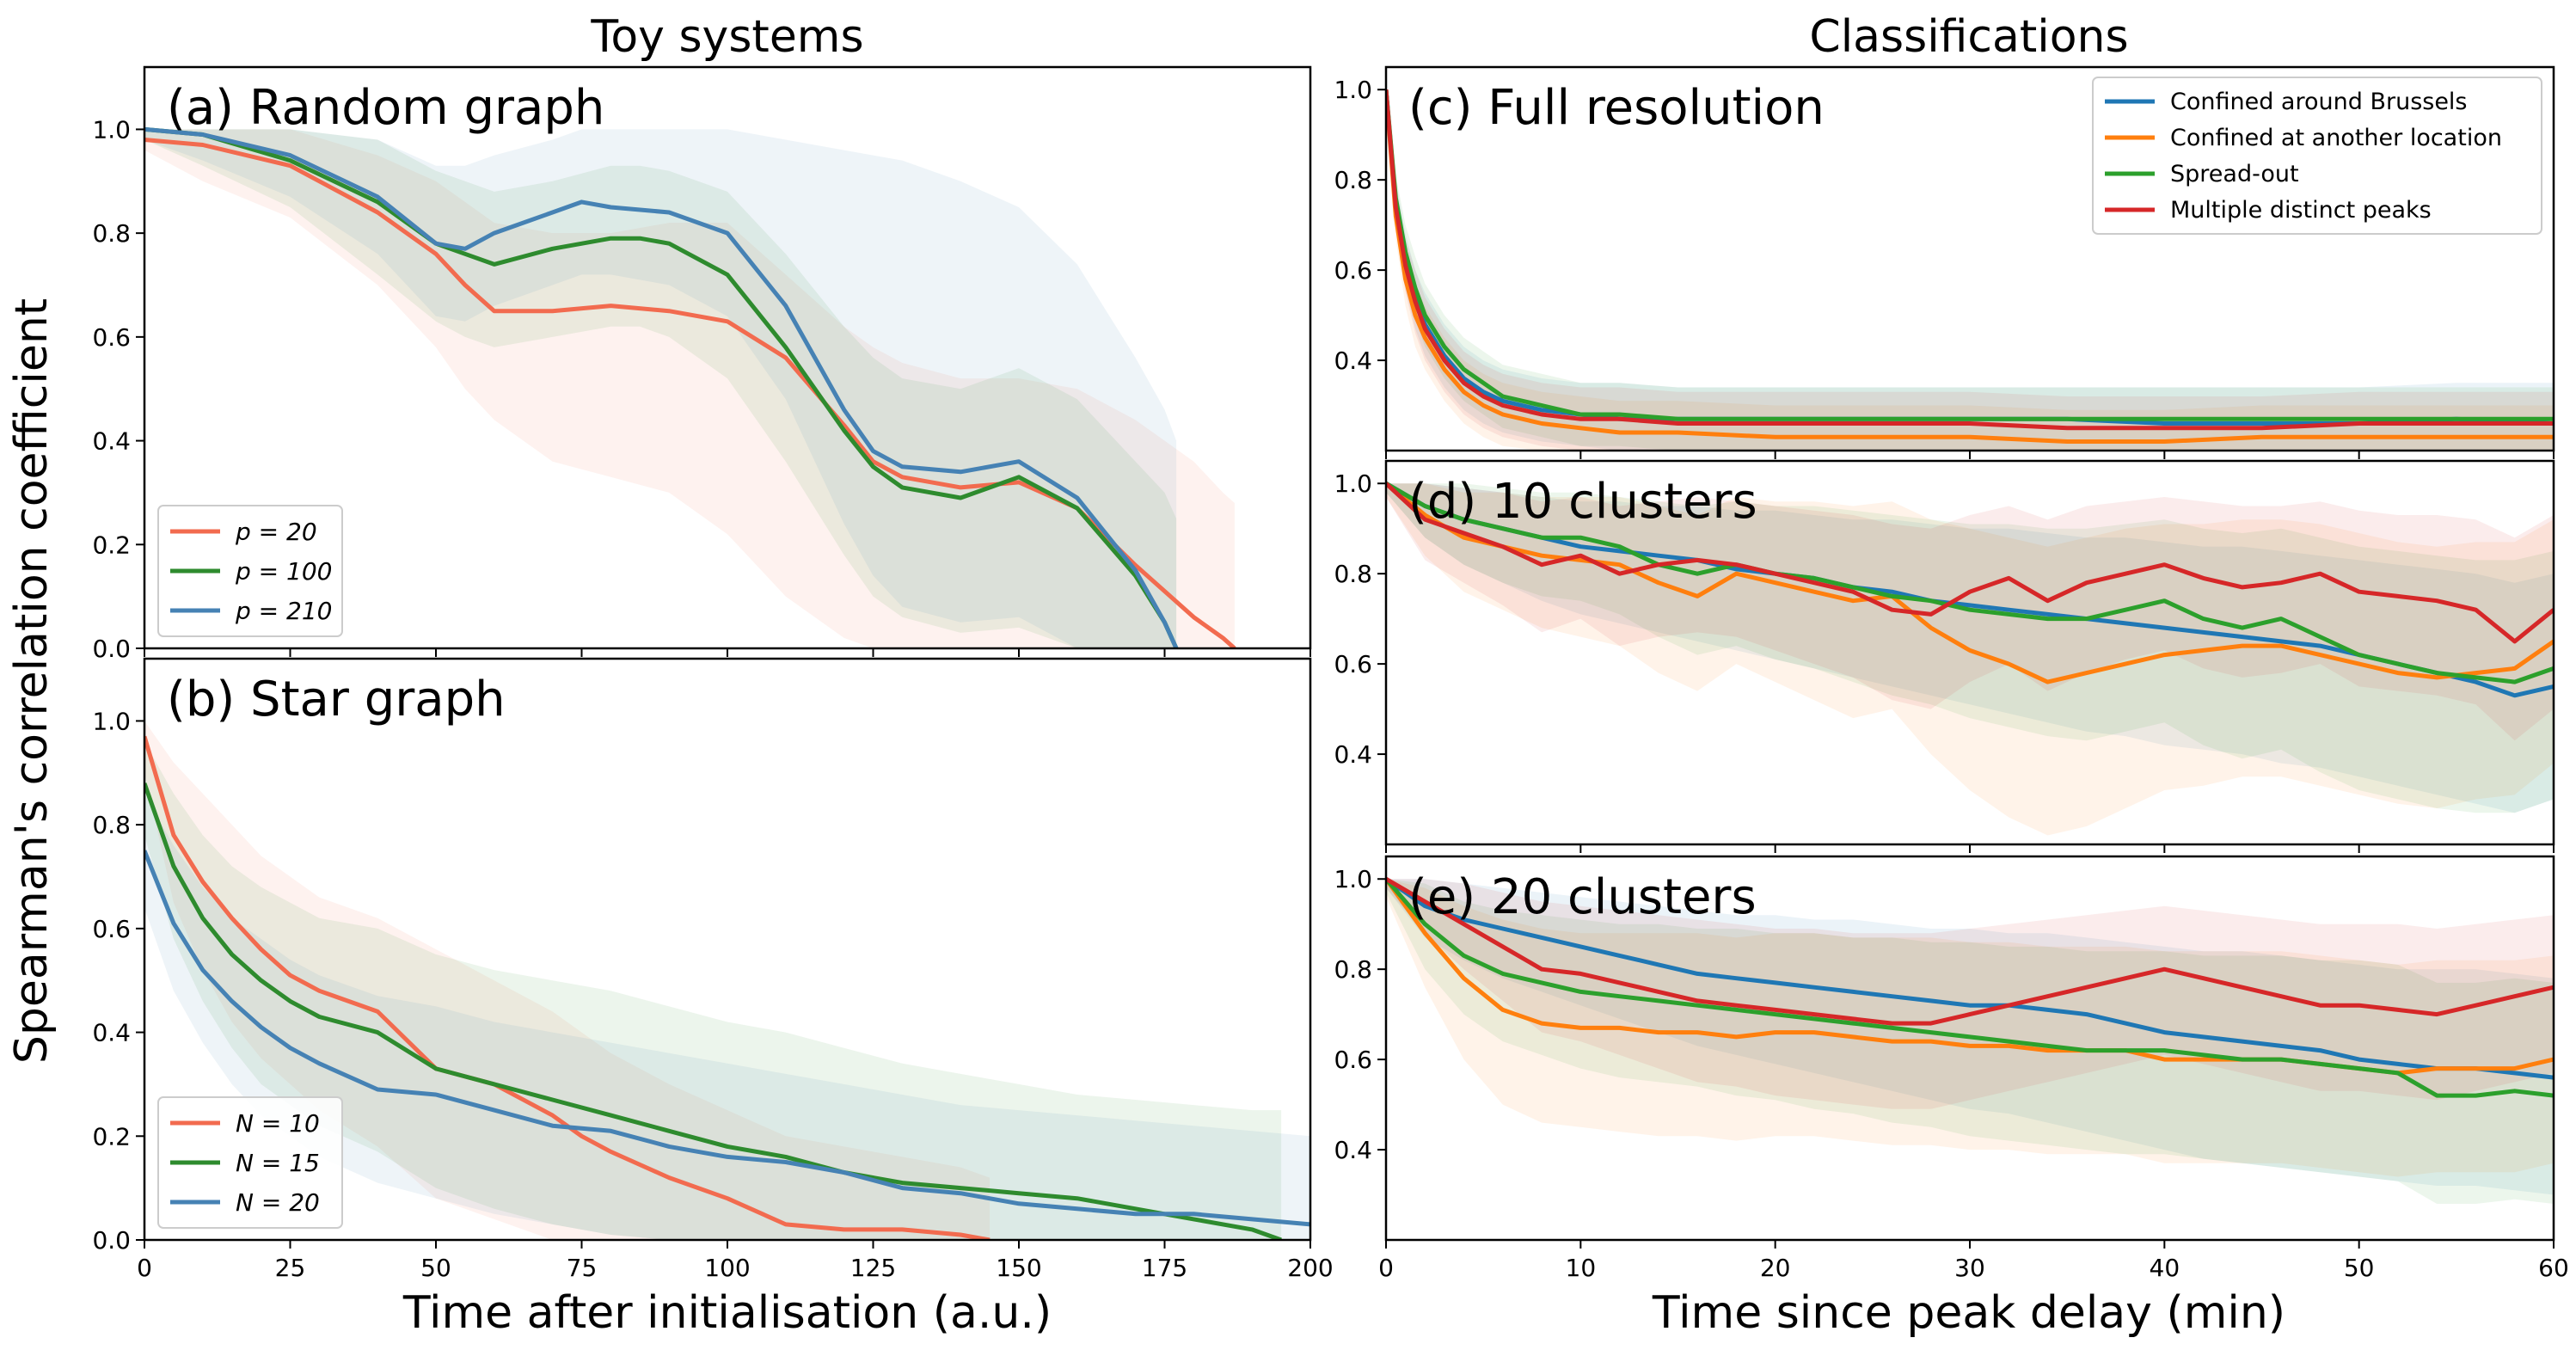 The image size is (2576, 1350). Describe the element at coordinates (385, 108) in the screenshot. I see `panel-title: (a) Random graph` at that location.